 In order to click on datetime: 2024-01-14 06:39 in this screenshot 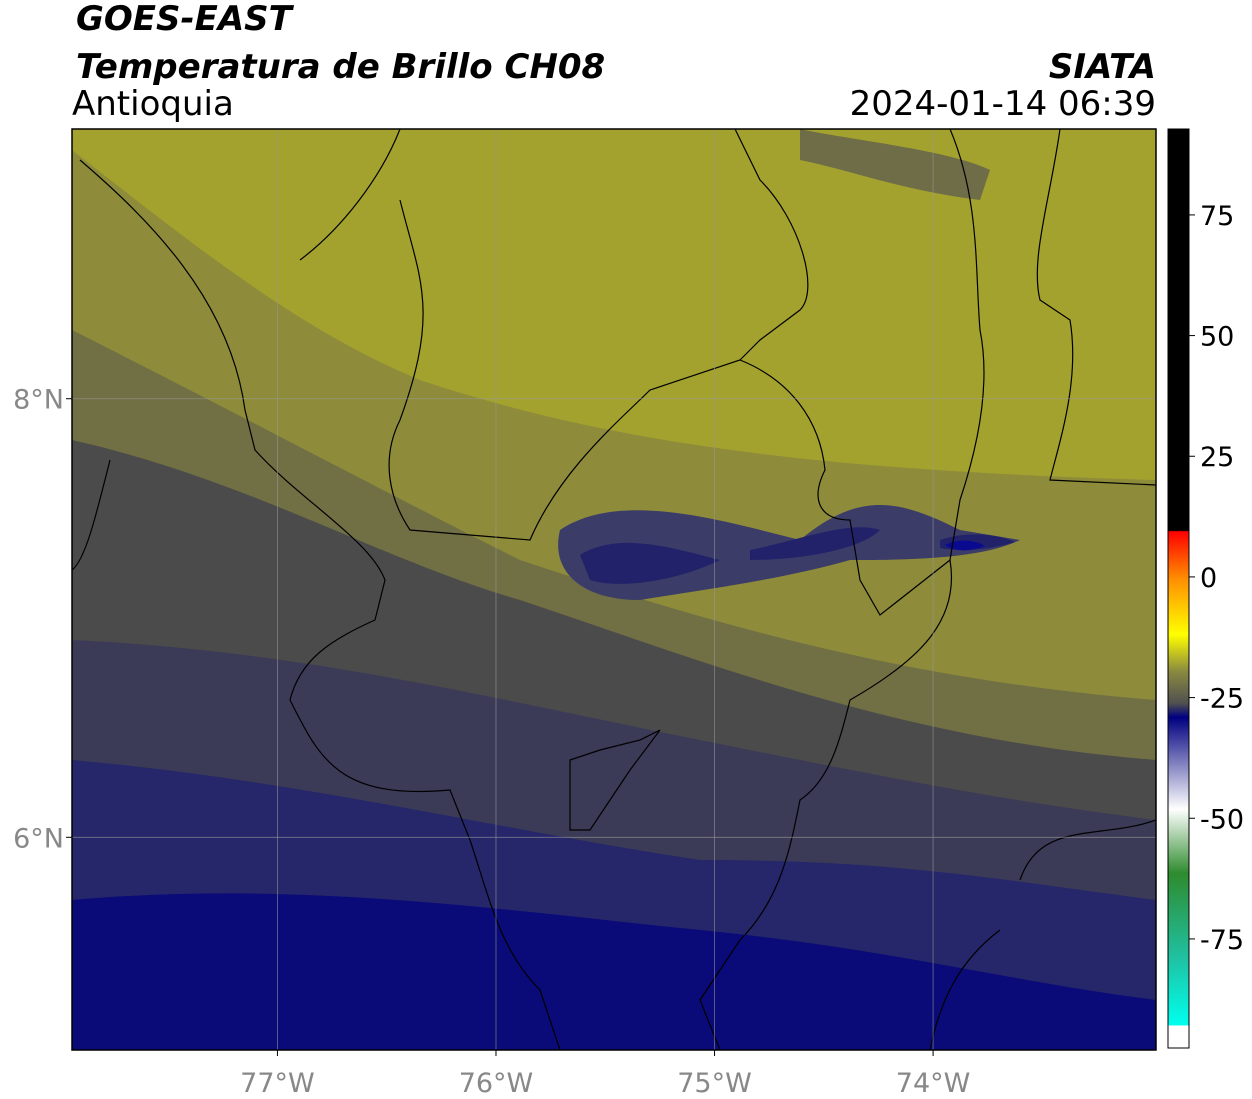, I will do `click(1003, 104)`.